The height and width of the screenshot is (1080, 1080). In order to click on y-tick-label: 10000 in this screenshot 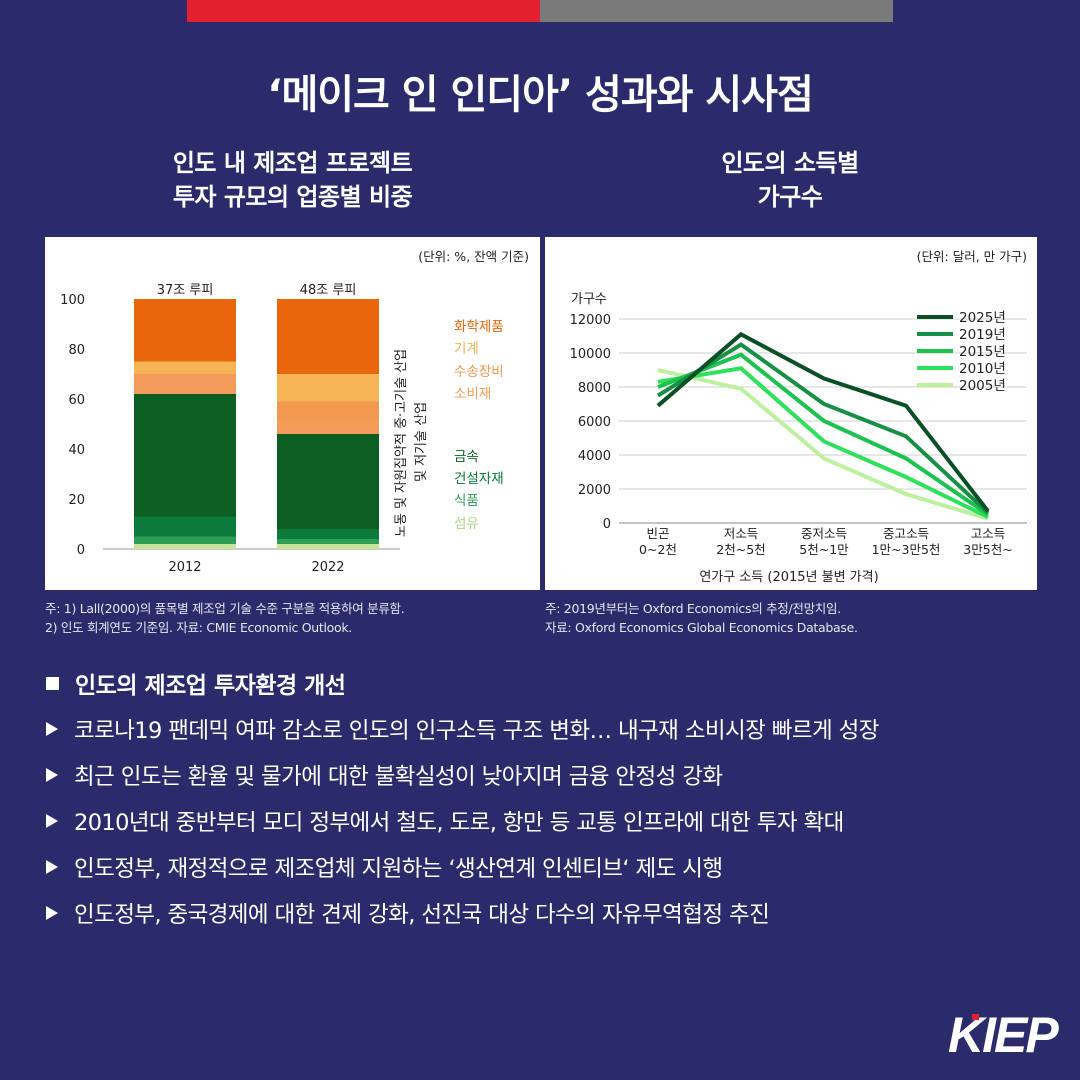, I will do `click(590, 354)`.